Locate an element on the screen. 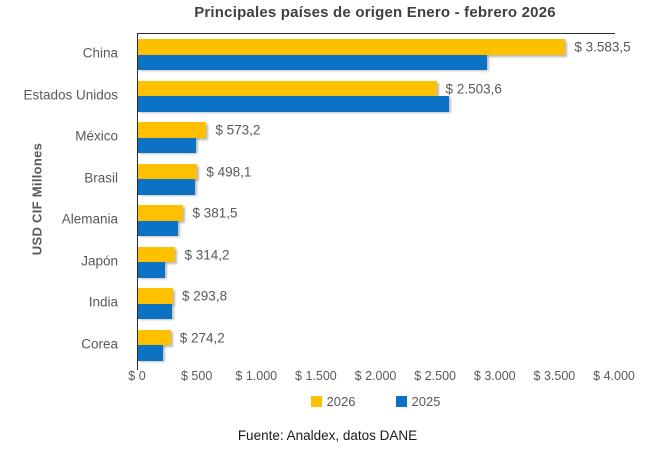 This screenshot has width=655, height=453. data-label: $ 498,1 is located at coordinates (229, 171).